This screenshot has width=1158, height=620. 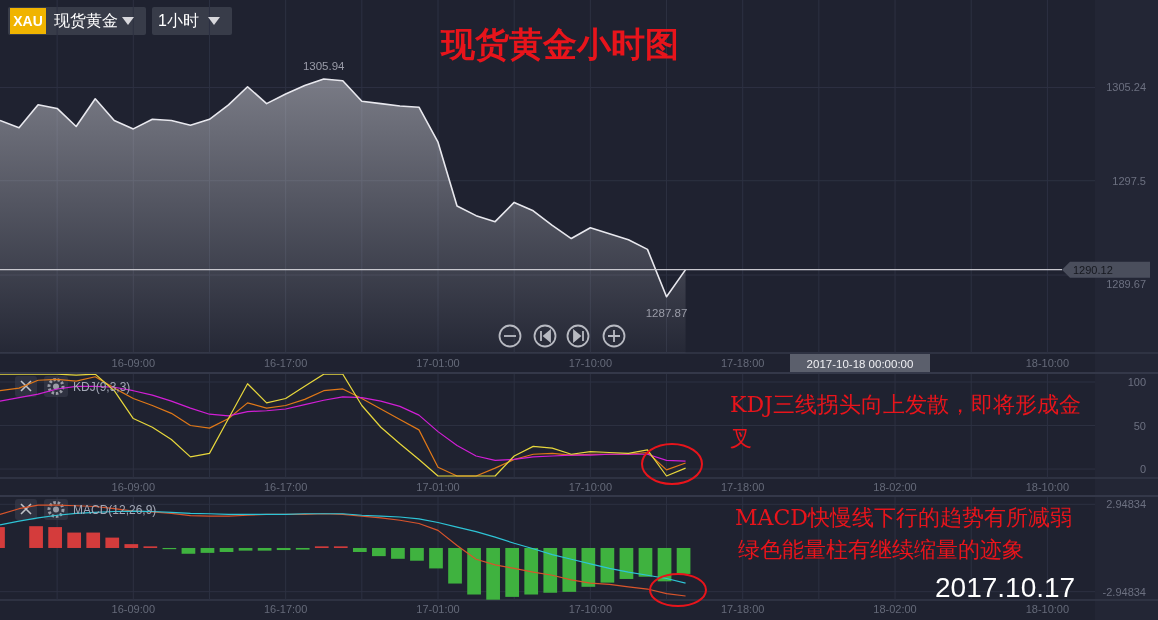 What do you see at coordinates (1093, 269) in the screenshot?
I see `ref-line-label: 1290.12` at bounding box center [1093, 269].